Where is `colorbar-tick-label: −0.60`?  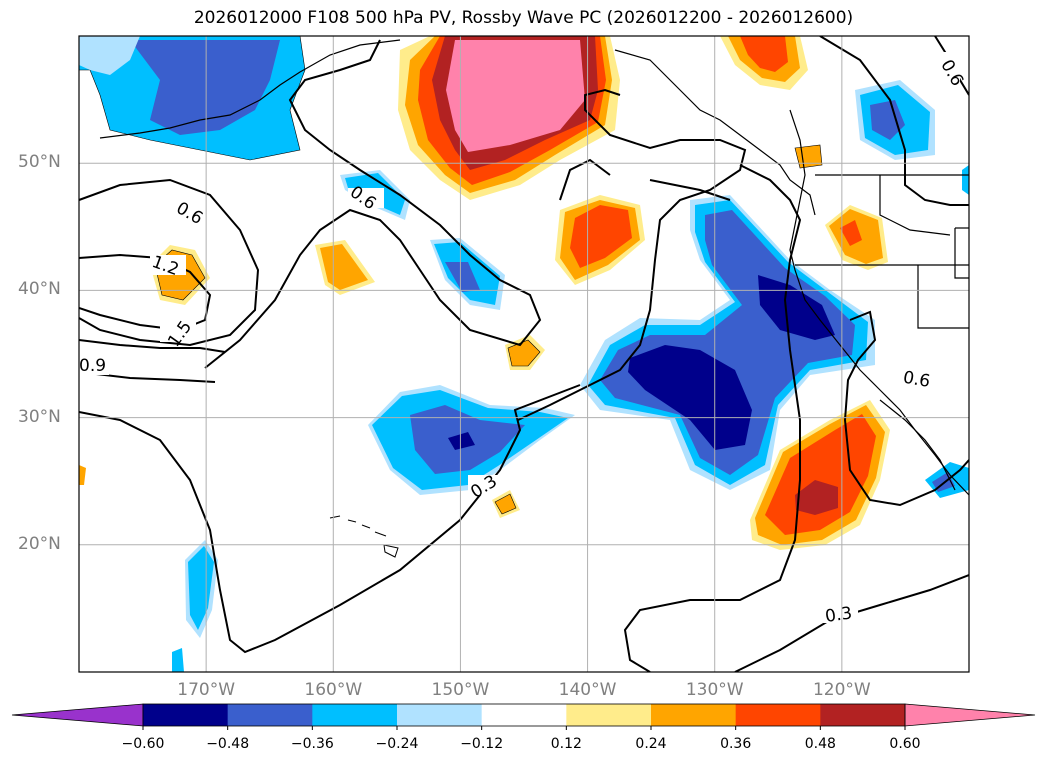 colorbar-tick-label: −0.60 is located at coordinates (143, 744).